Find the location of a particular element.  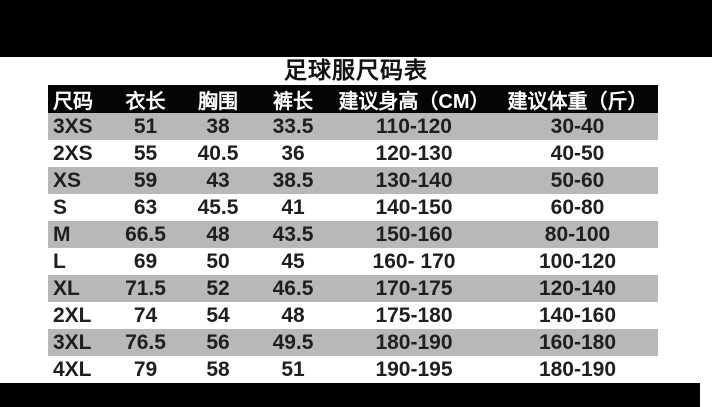

cell-size: 3XL is located at coordinates (72, 342).